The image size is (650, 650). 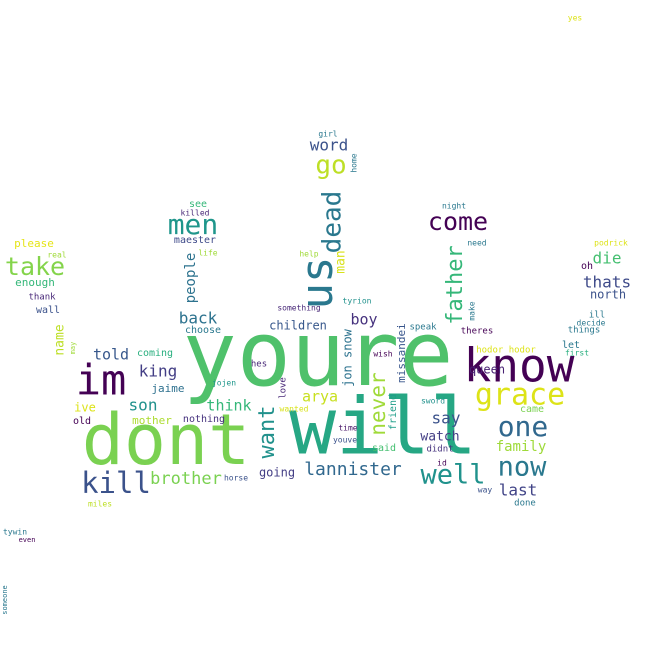 What do you see at coordinates (35, 266) in the screenshot?
I see `word-take: take` at bounding box center [35, 266].